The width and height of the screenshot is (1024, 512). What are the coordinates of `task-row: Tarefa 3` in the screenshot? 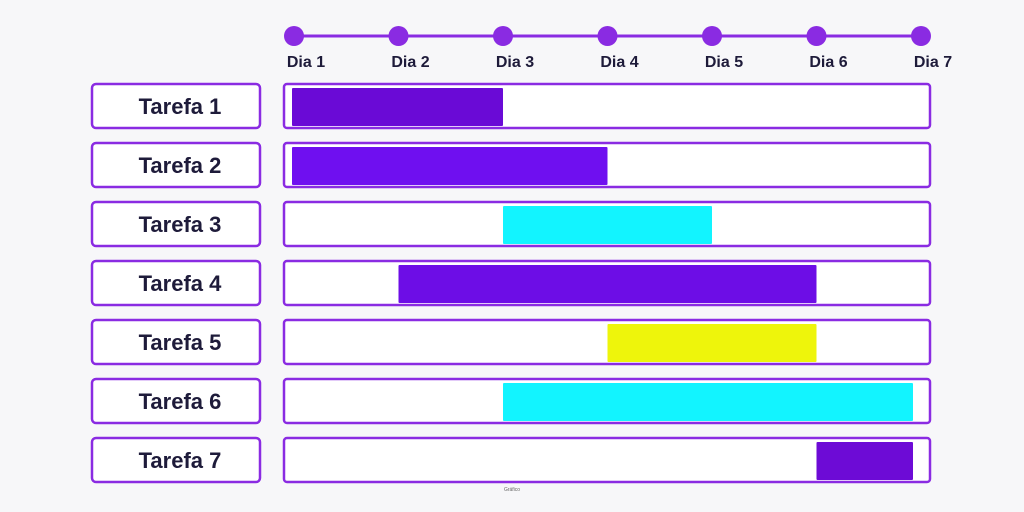 It's located at (511, 224).